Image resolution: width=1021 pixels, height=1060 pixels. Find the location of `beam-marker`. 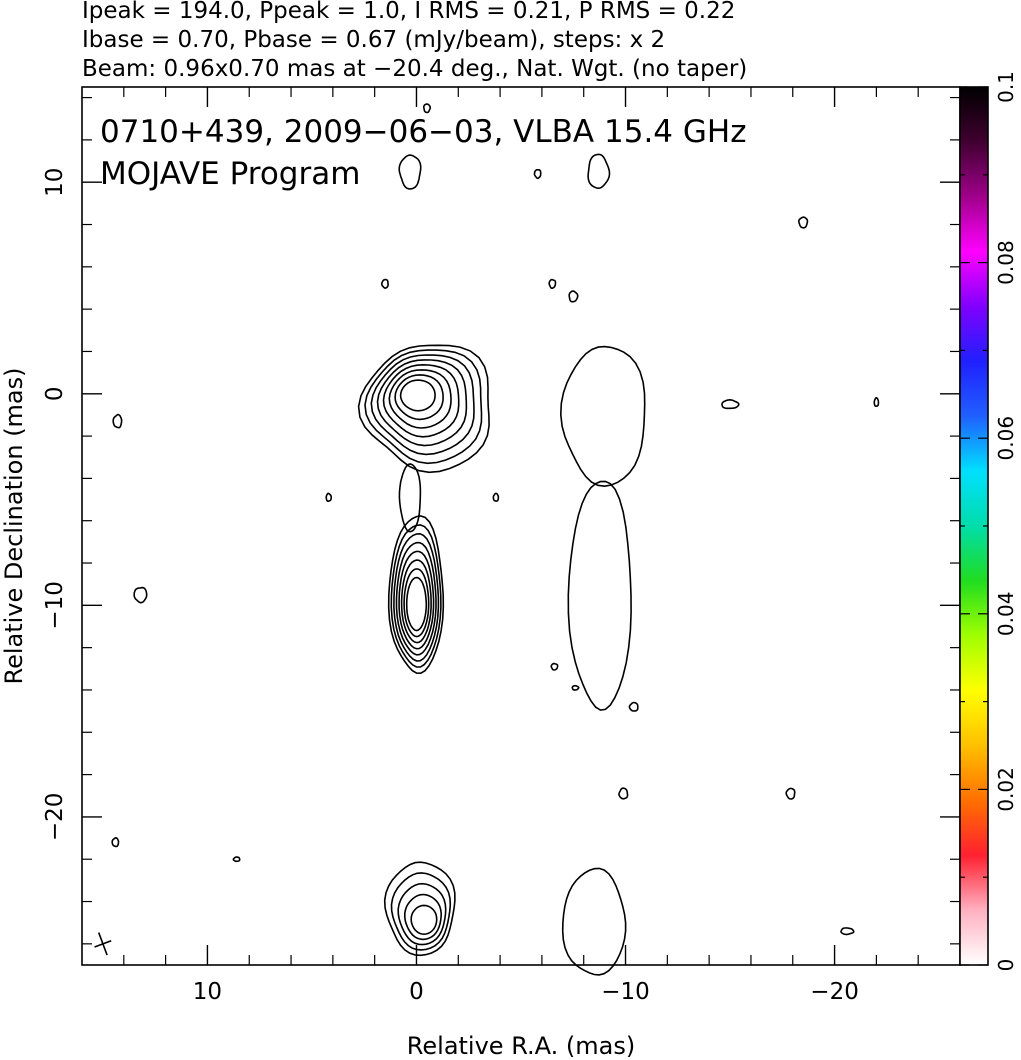

beam-marker is located at coordinates (103, 944).